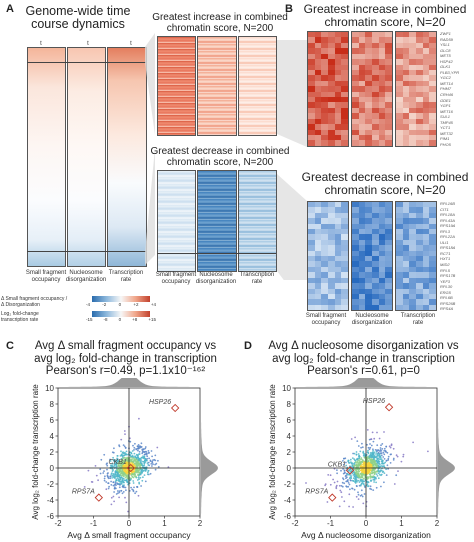  I want to click on a-zoom-col-label-2-l2: disorganization, so click(216, 281).